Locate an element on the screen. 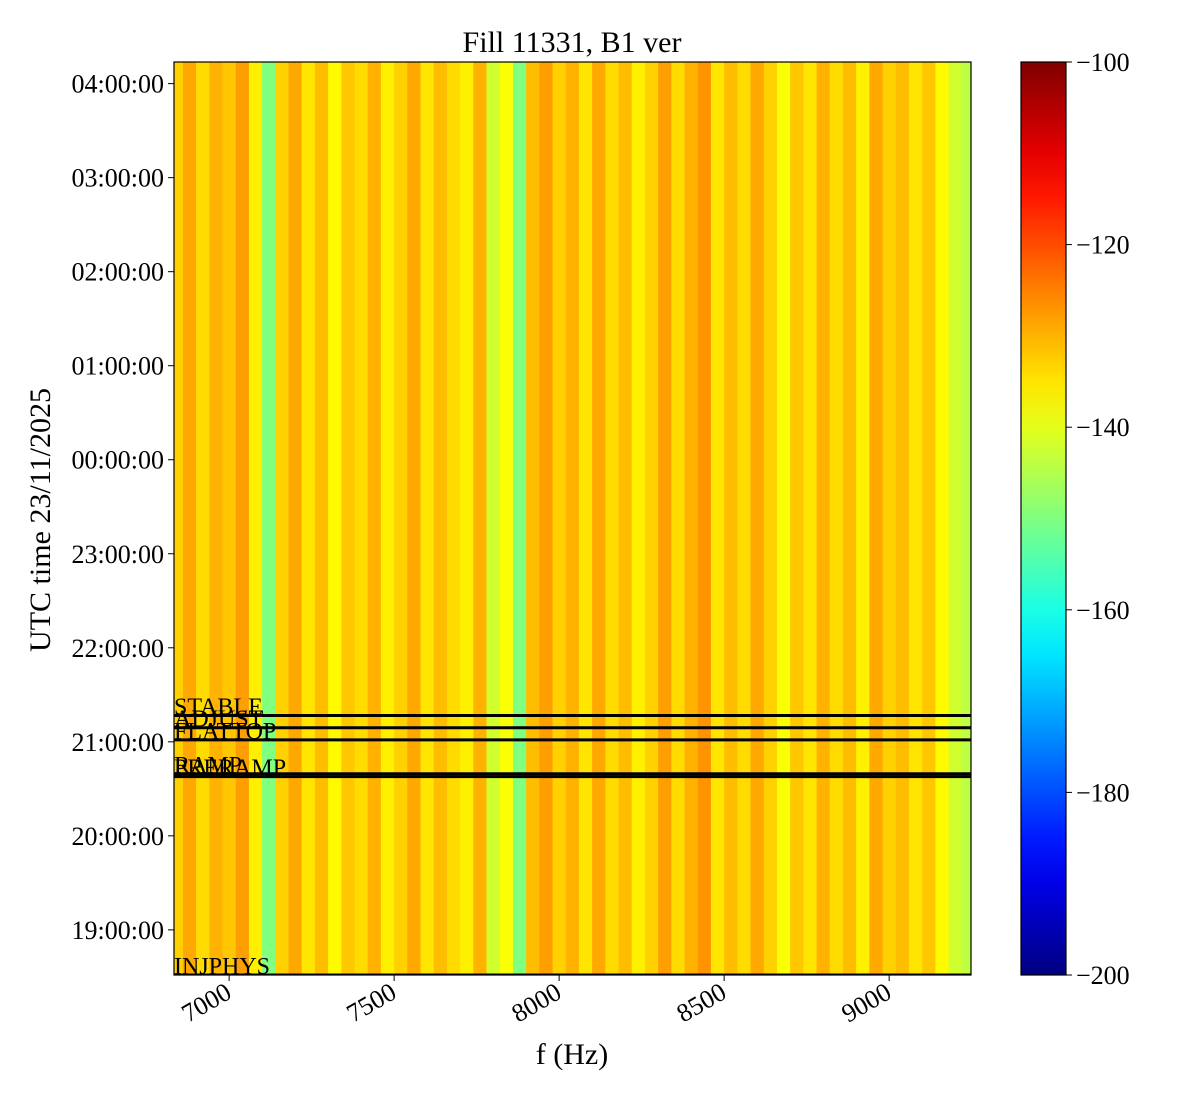 The image size is (1200, 1100). event-label: ADJUST is located at coordinates (219, 720).